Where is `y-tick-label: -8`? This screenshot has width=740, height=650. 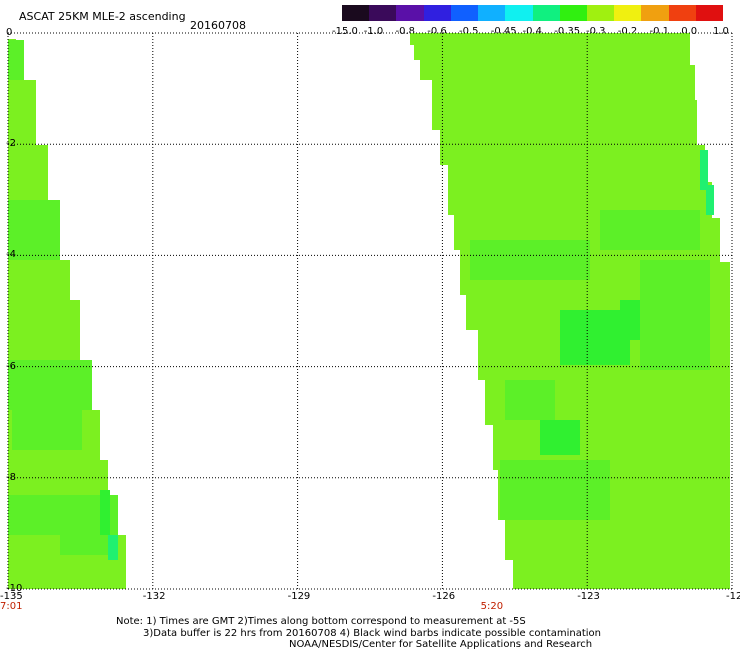 y-tick-label: -8 is located at coordinates (11, 477).